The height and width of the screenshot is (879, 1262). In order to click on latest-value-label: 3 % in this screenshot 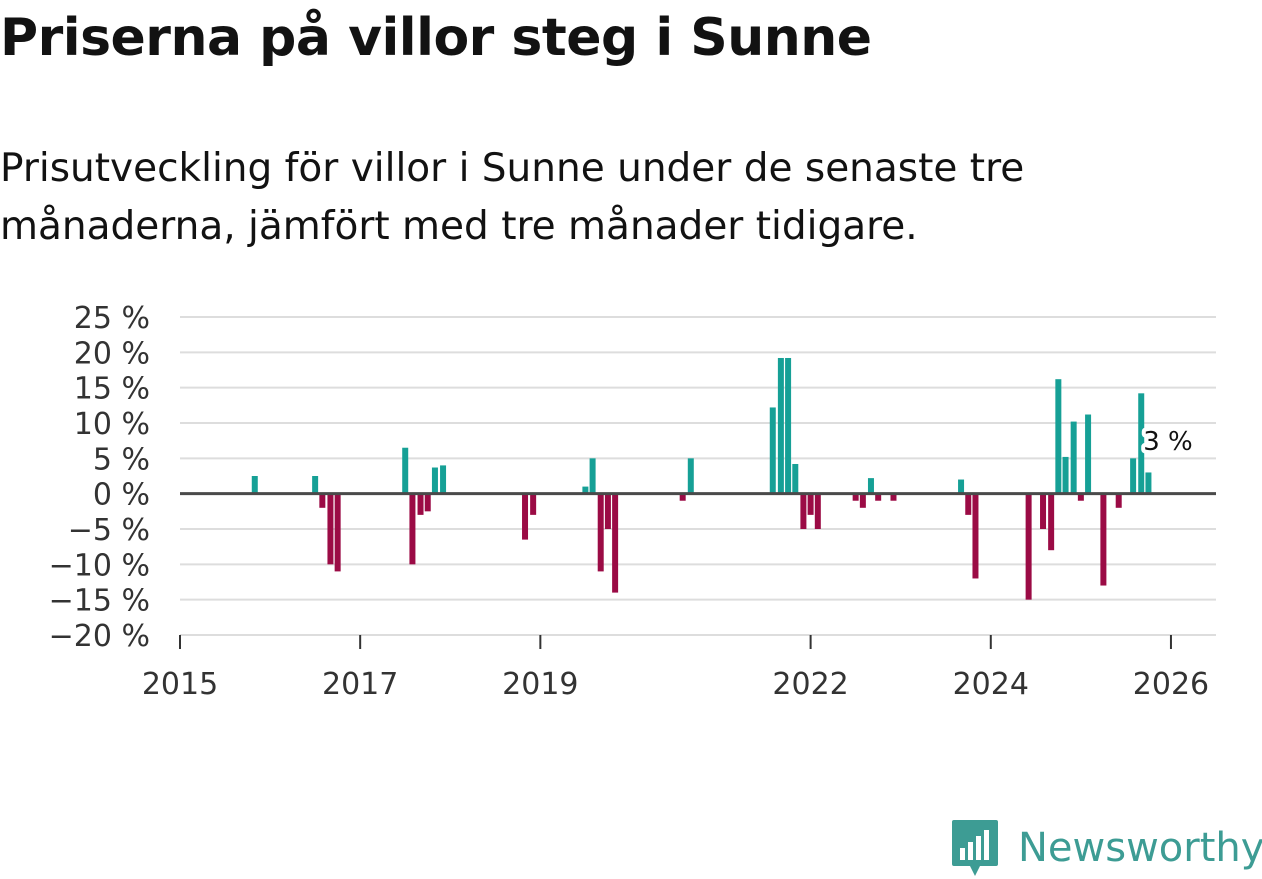, I will do `click(1168, 442)`.